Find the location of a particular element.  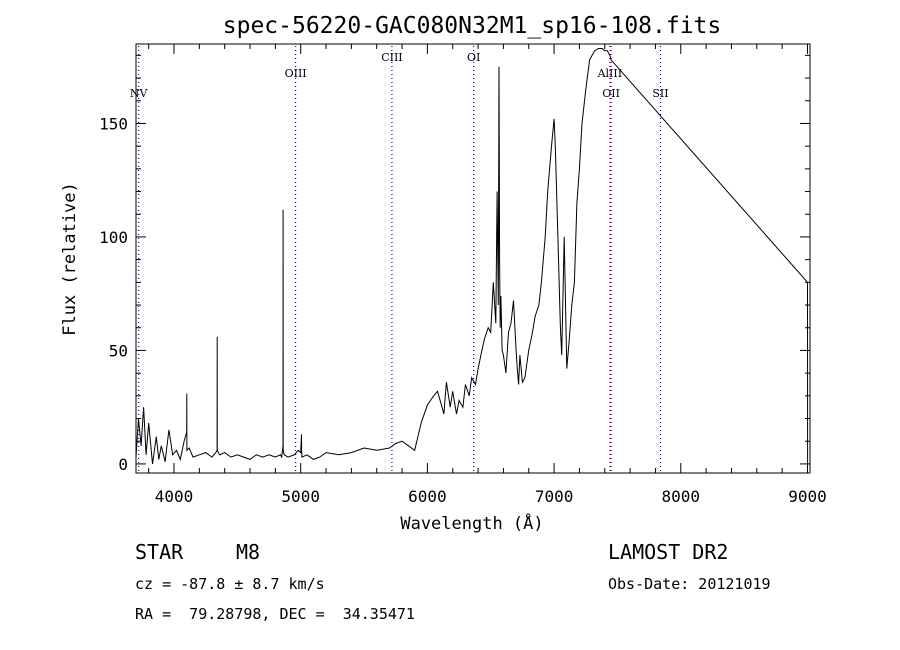

line-marker-label-sii: SII is located at coordinates (660, 93).